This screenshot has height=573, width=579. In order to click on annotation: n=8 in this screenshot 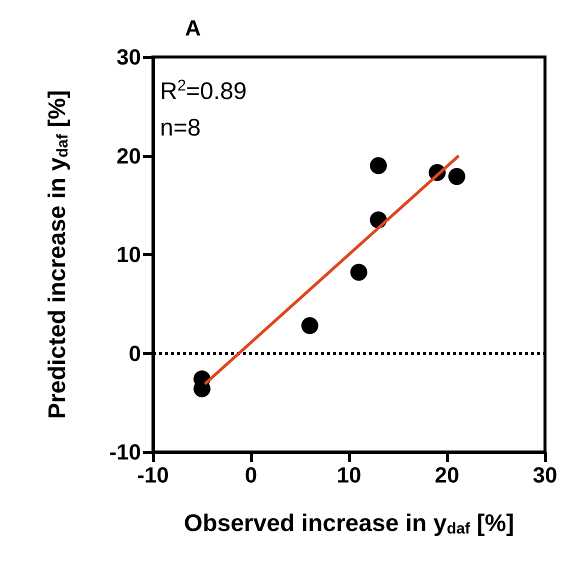, I will do `click(180, 128)`.